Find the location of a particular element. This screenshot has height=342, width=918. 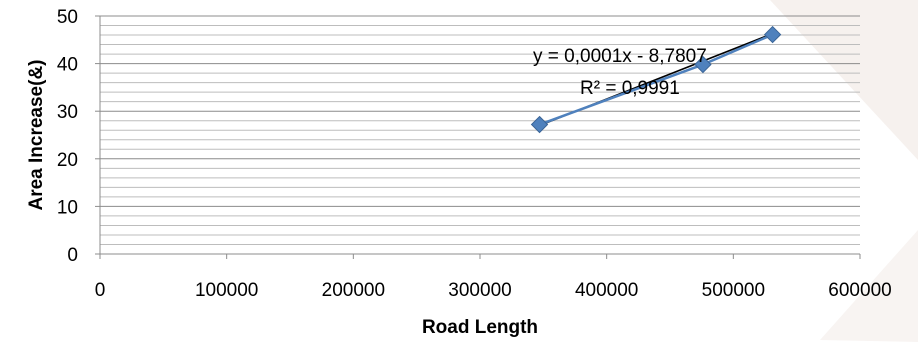

x-tick-label: 0 is located at coordinates (100, 290).